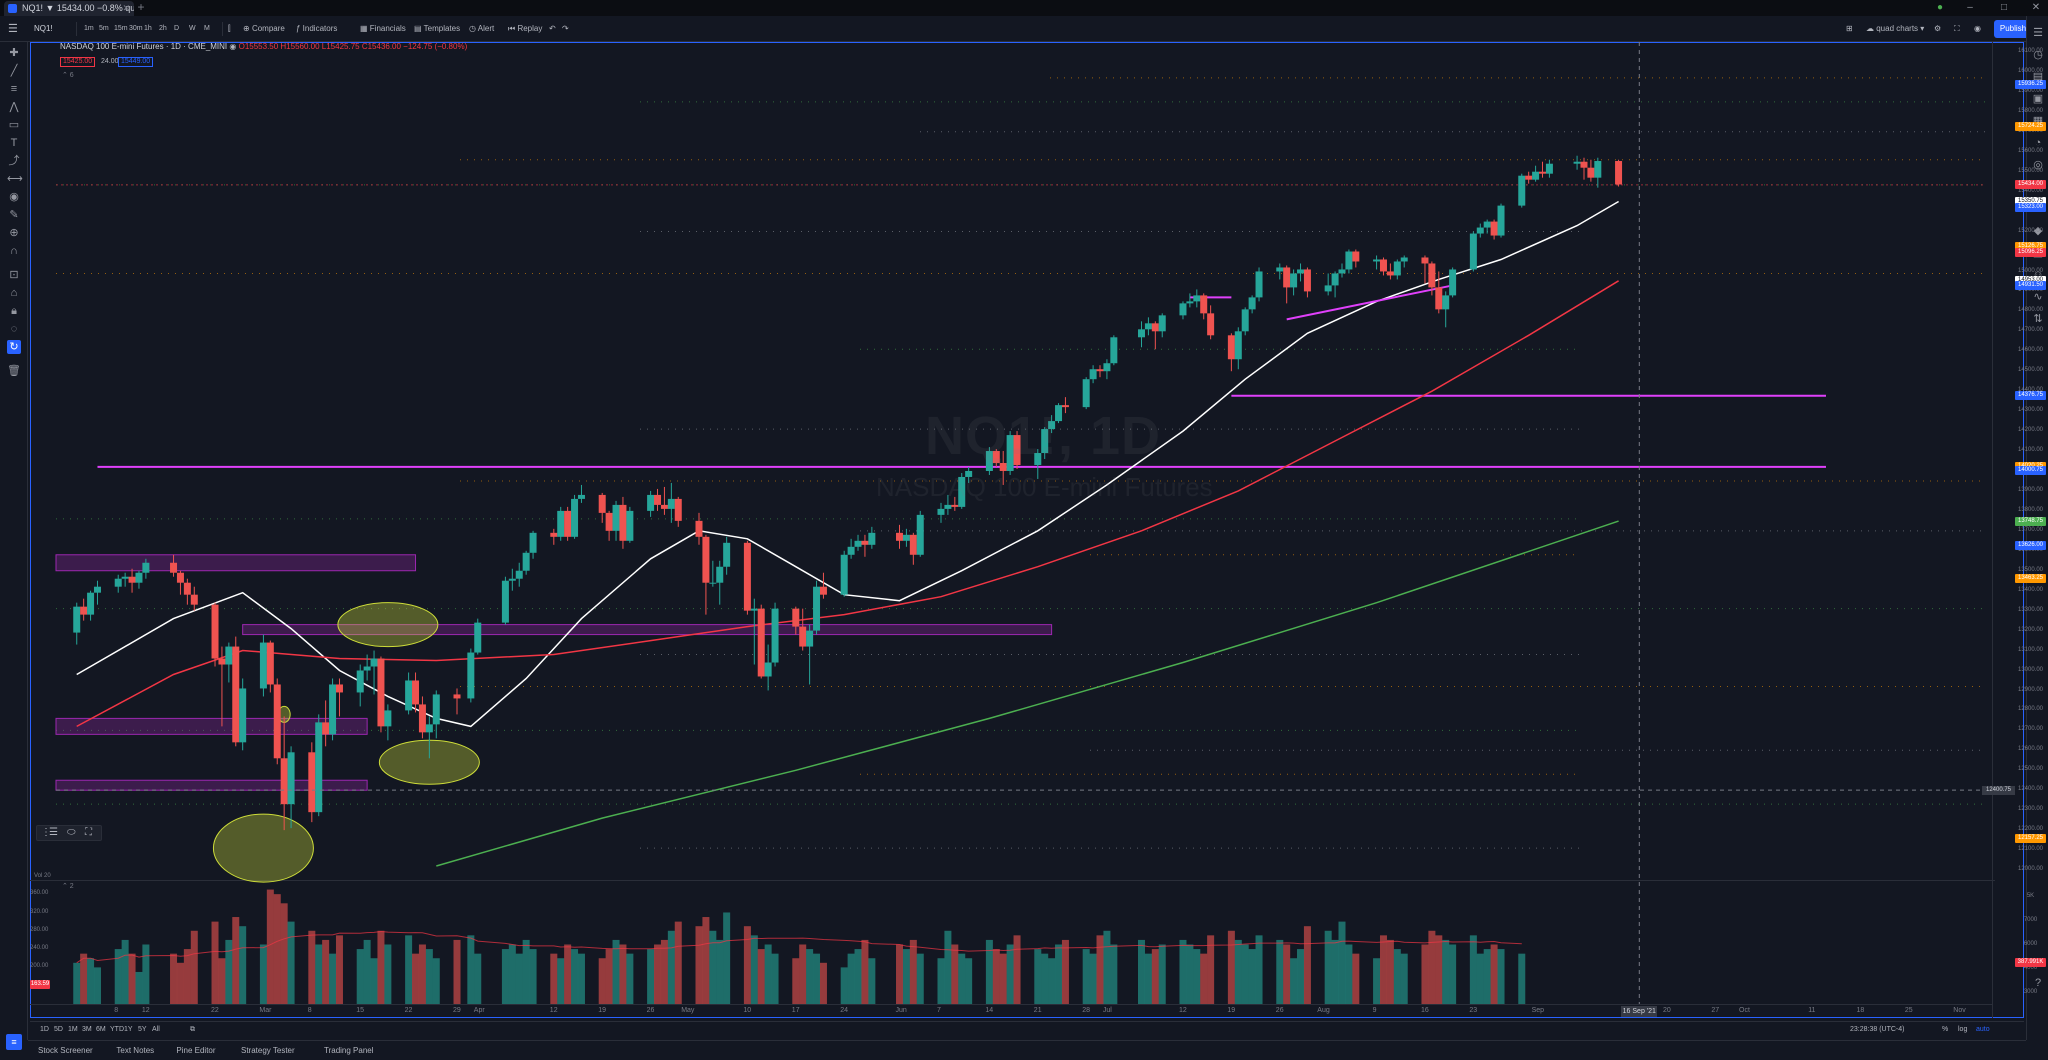 This screenshot has height=1060, width=2048. I want to click on ideas-icon: ◔, so click(2038, 143).